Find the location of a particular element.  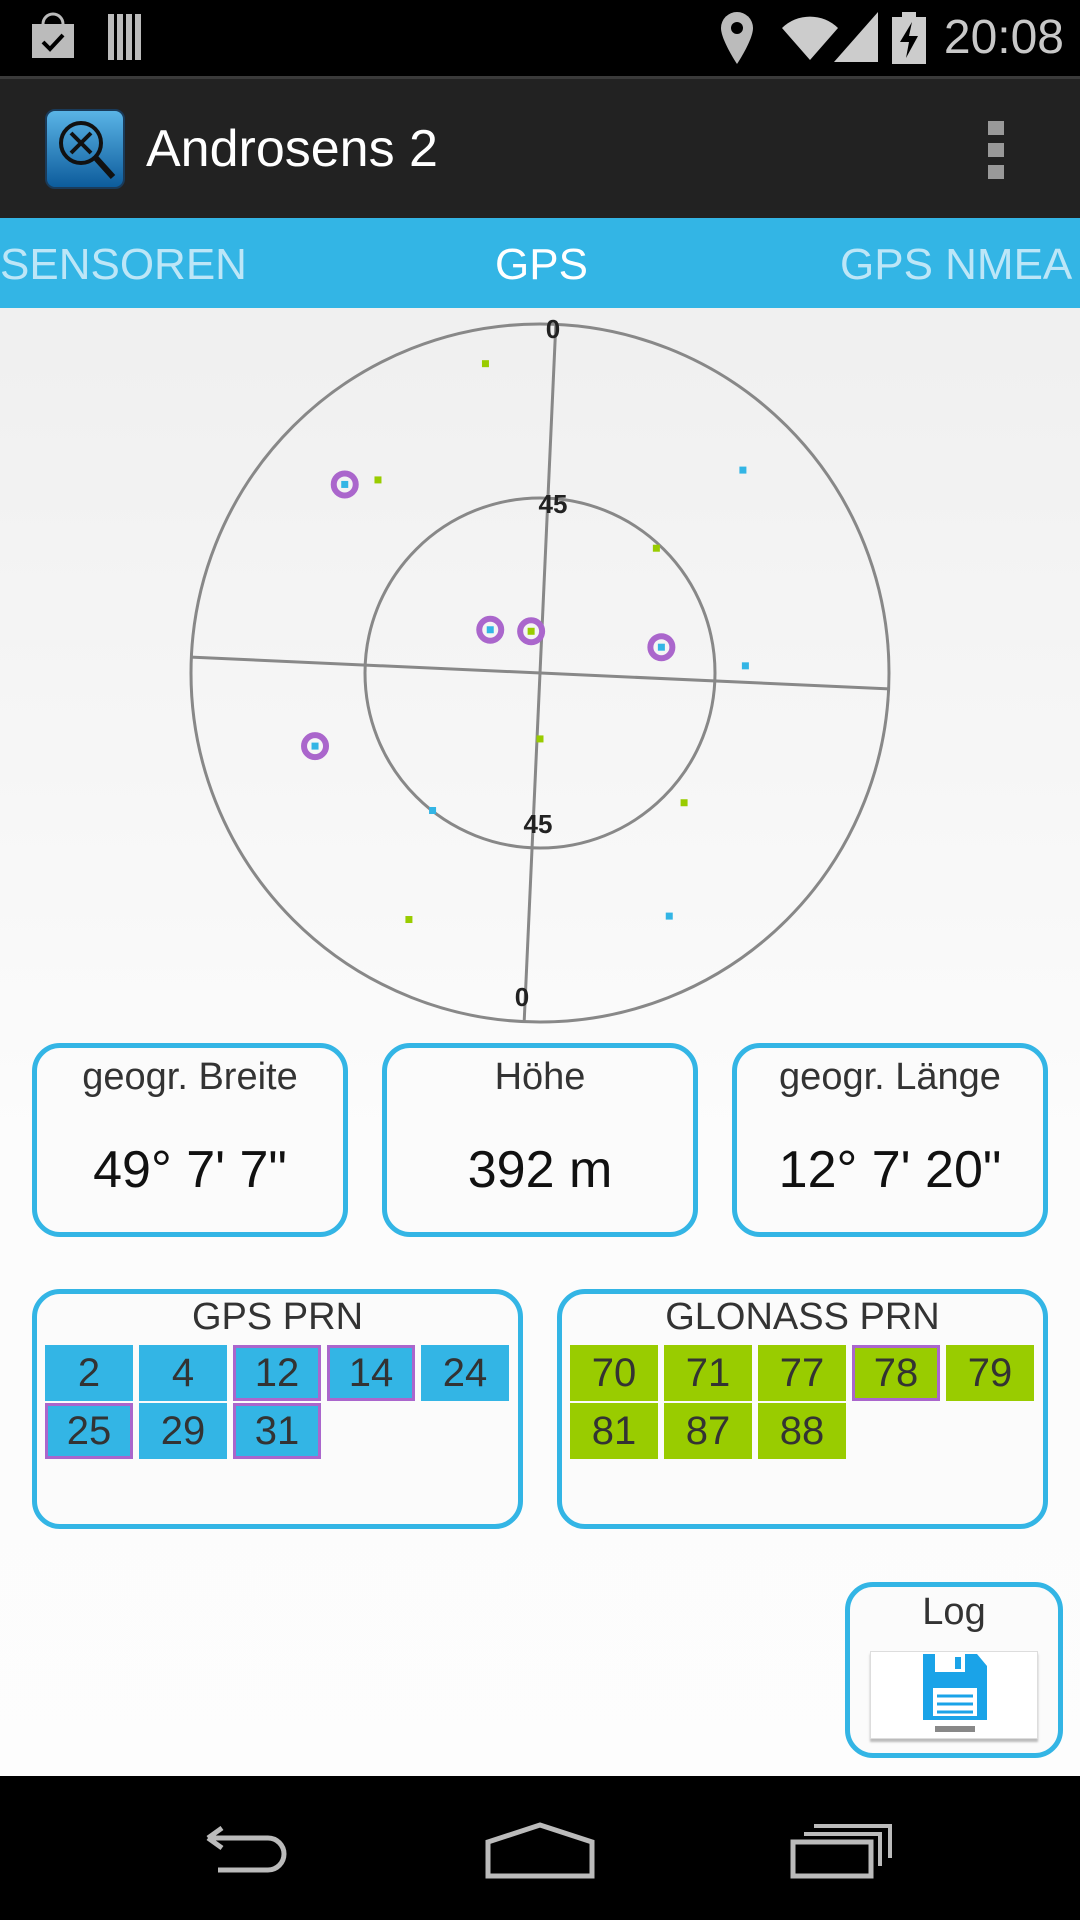

battery-charging-icon is located at coordinates (909, 38).